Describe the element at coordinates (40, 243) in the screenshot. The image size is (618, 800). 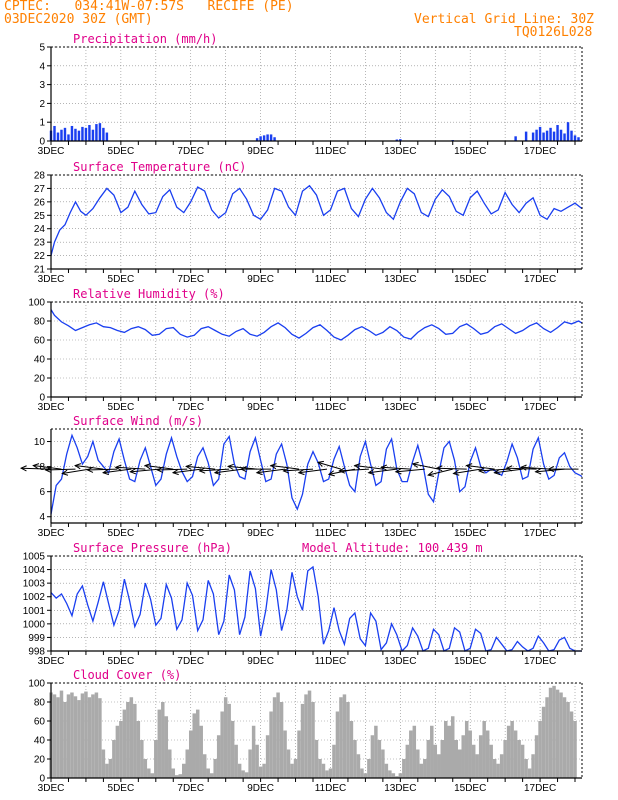
I see `temp-ytick-label: 23` at that location.